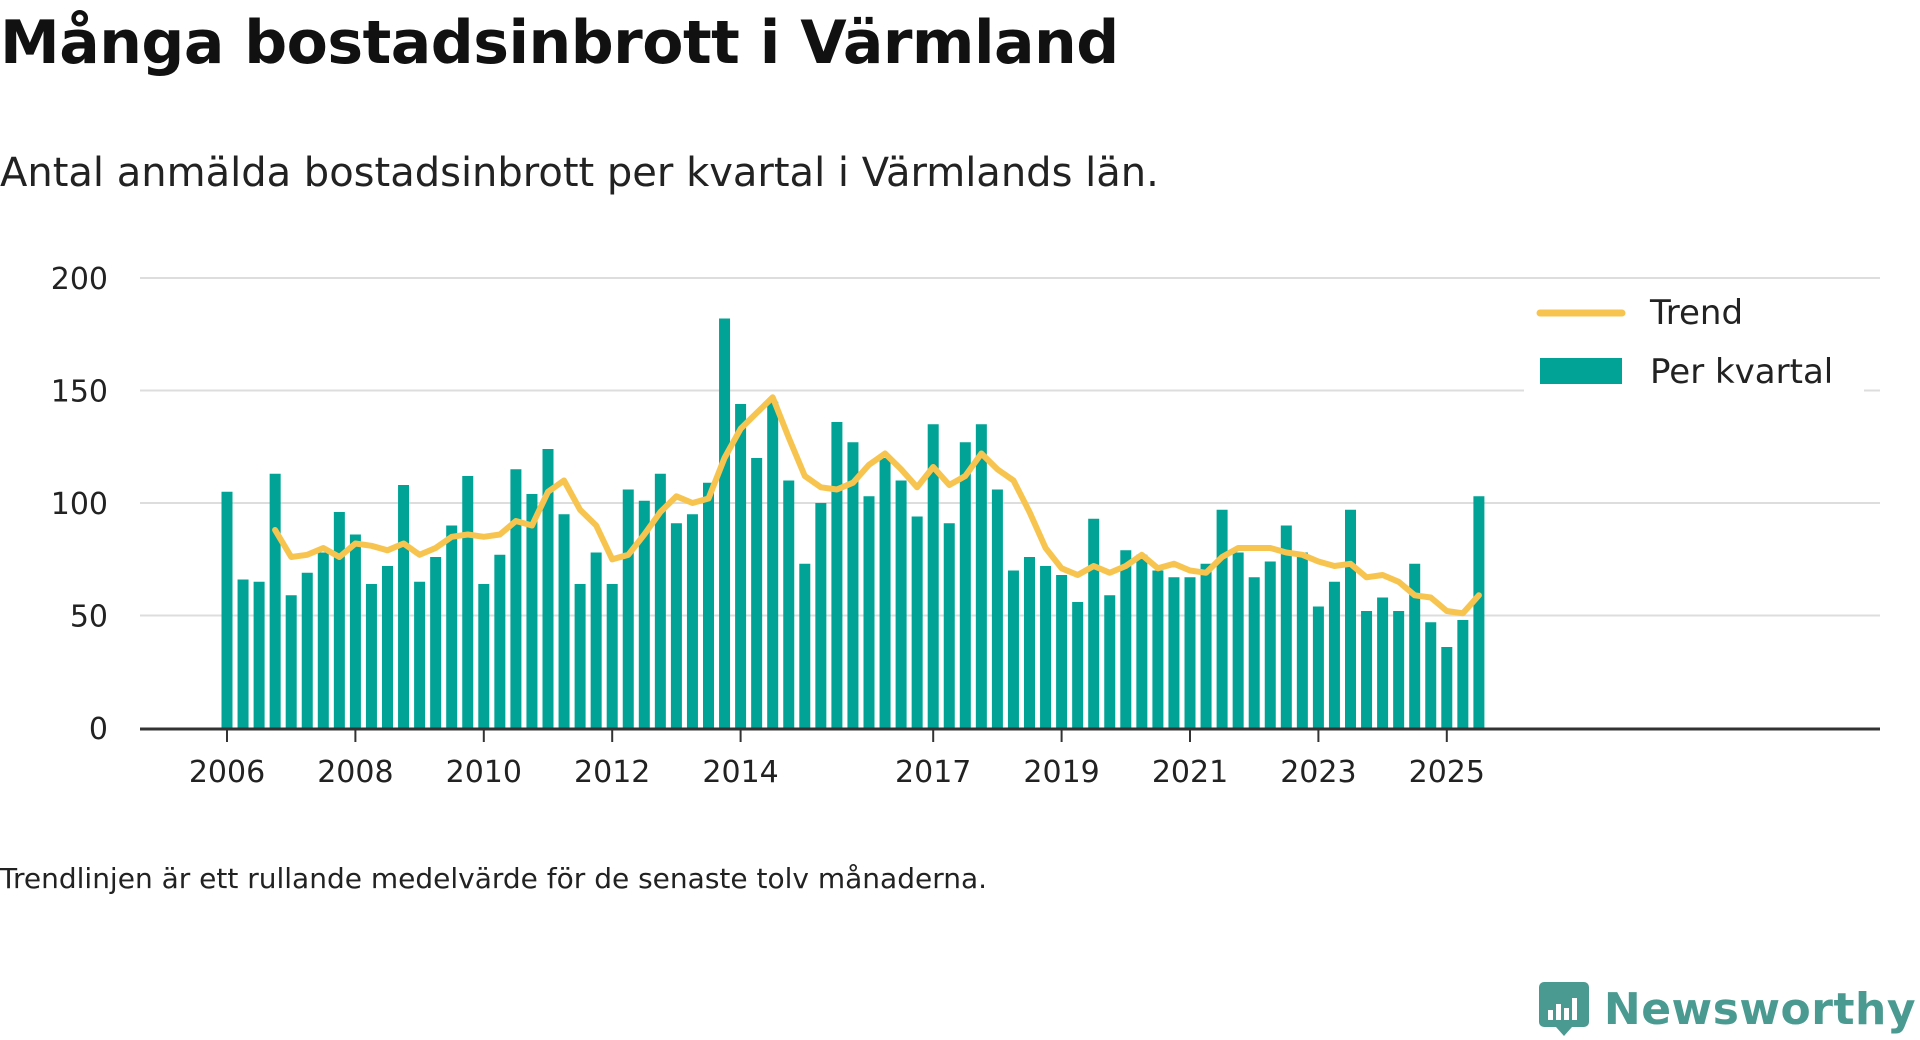 This screenshot has height=1040, width=1920. I want to click on x-tick-label: 2006, so click(227, 772).